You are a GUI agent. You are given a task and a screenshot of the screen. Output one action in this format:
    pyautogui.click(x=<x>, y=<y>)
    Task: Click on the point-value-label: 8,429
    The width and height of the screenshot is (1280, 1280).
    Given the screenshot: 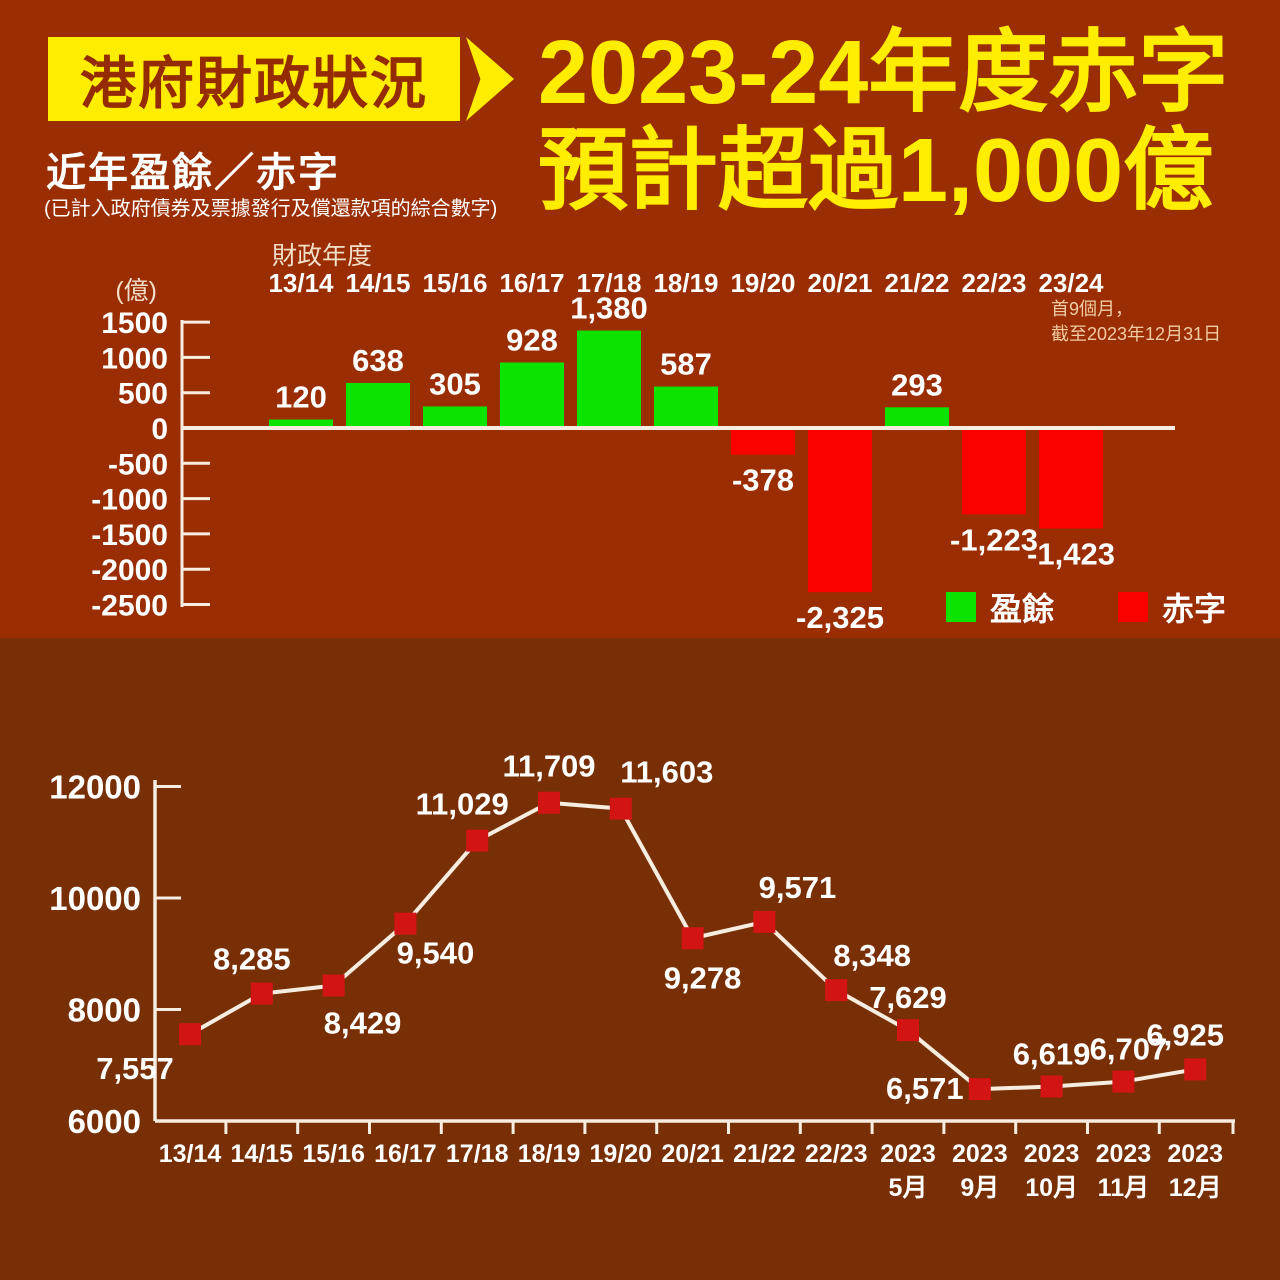 What is the action you would take?
    pyautogui.click(x=363, y=1023)
    